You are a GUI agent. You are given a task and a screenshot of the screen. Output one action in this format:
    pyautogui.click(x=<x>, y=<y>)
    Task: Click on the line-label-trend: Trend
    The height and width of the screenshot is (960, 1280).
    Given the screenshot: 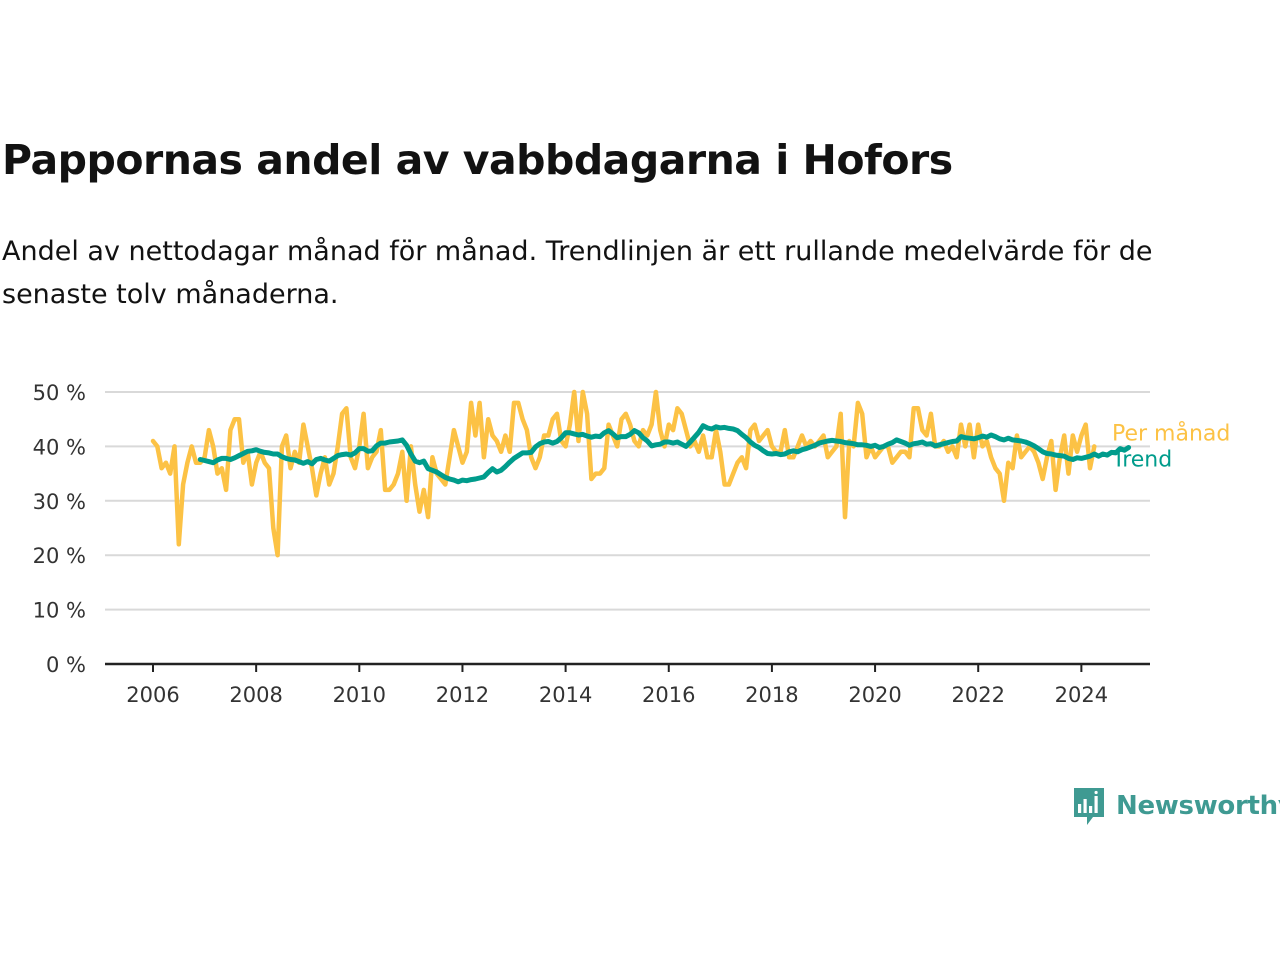 What is the action you would take?
    pyautogui.click(x=1141, y=459)
    